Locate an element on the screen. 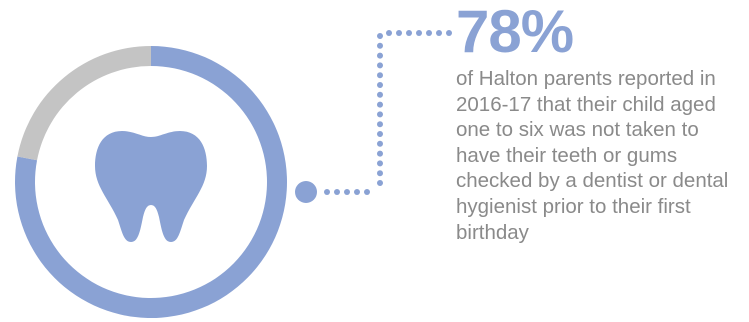 The image size is (749, 322). dotted-connector is located at coordinates (373, 116).